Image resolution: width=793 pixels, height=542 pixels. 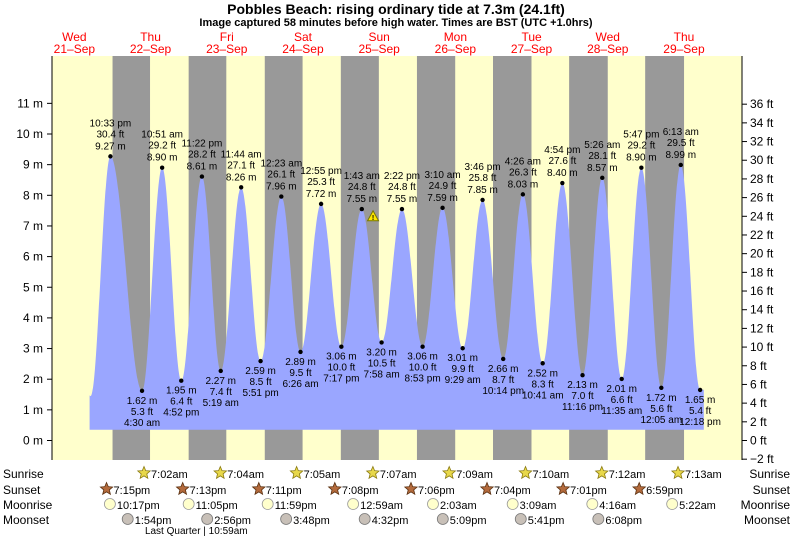 I want to click on y-right-tick-label: 12 ft, so click(x=762, y=328).